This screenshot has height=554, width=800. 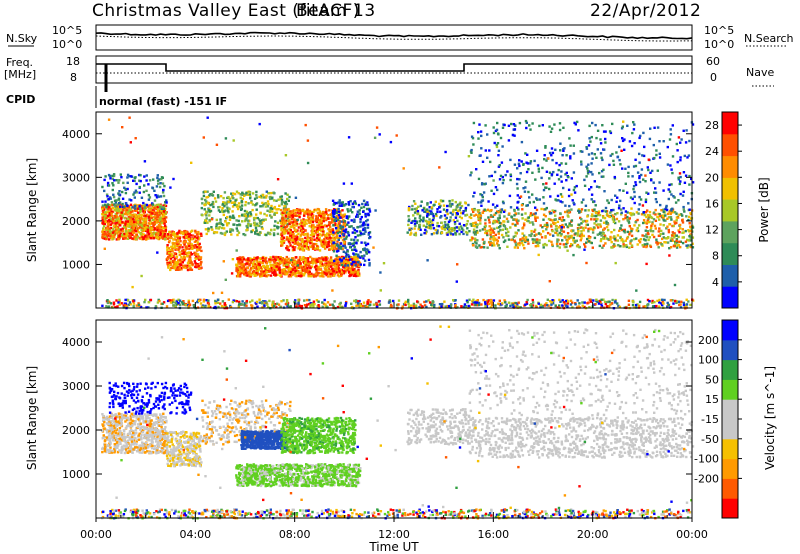 I want to click on freq-label-2: [MHz], so click(x=20, y=74).